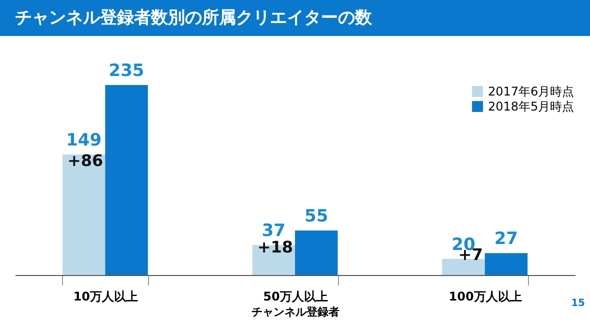  What do you see at coordinates (578, 303) in the screenshot?
I see `text: 15` at bounding box center [578, 303].